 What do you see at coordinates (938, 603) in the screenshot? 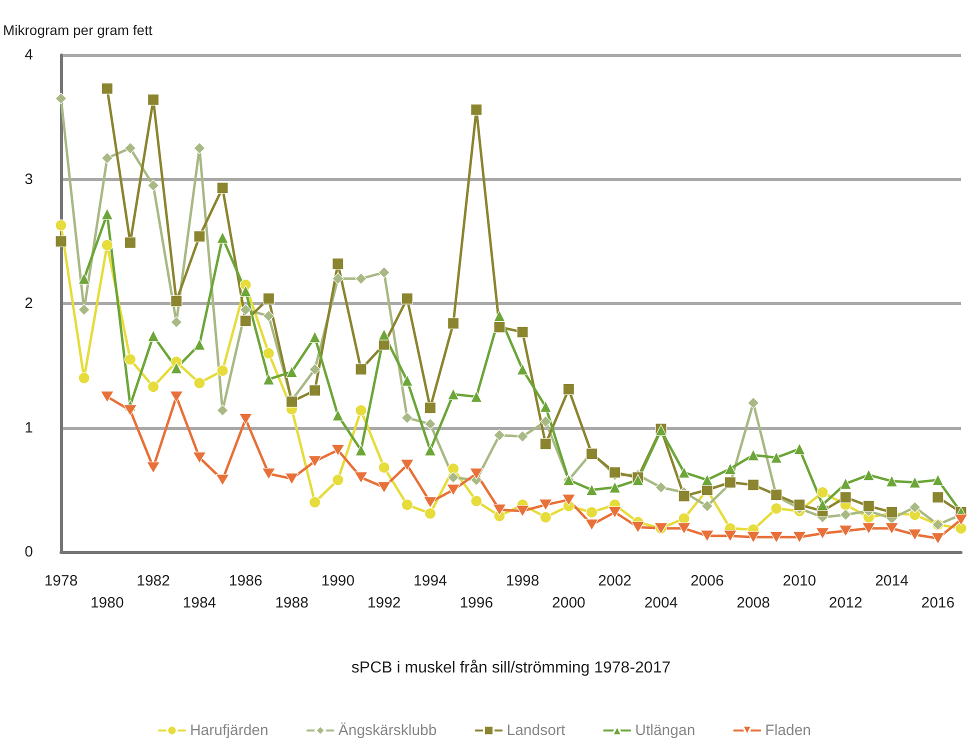
I see `x-tick-label: 2016` at bounding box center [938, 603].